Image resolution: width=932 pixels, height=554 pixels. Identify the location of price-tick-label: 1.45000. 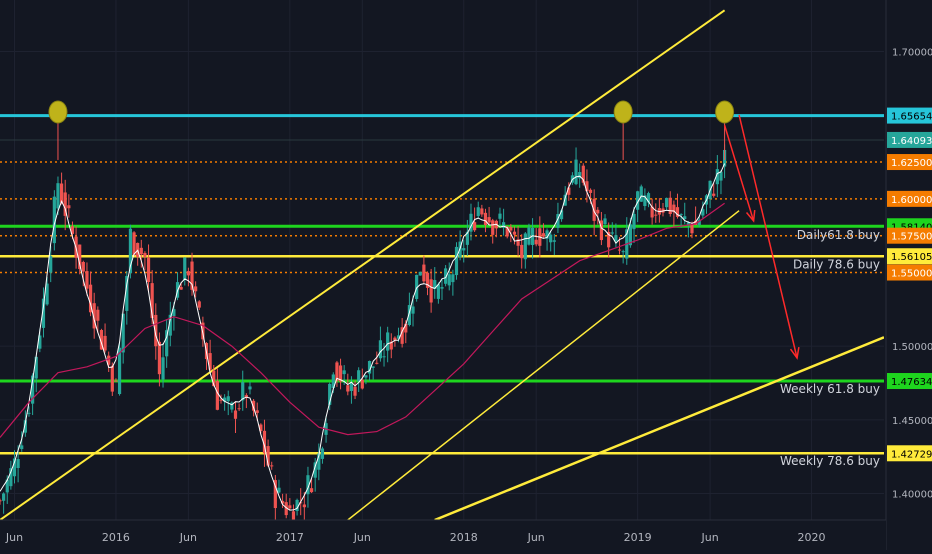
(912, 421).